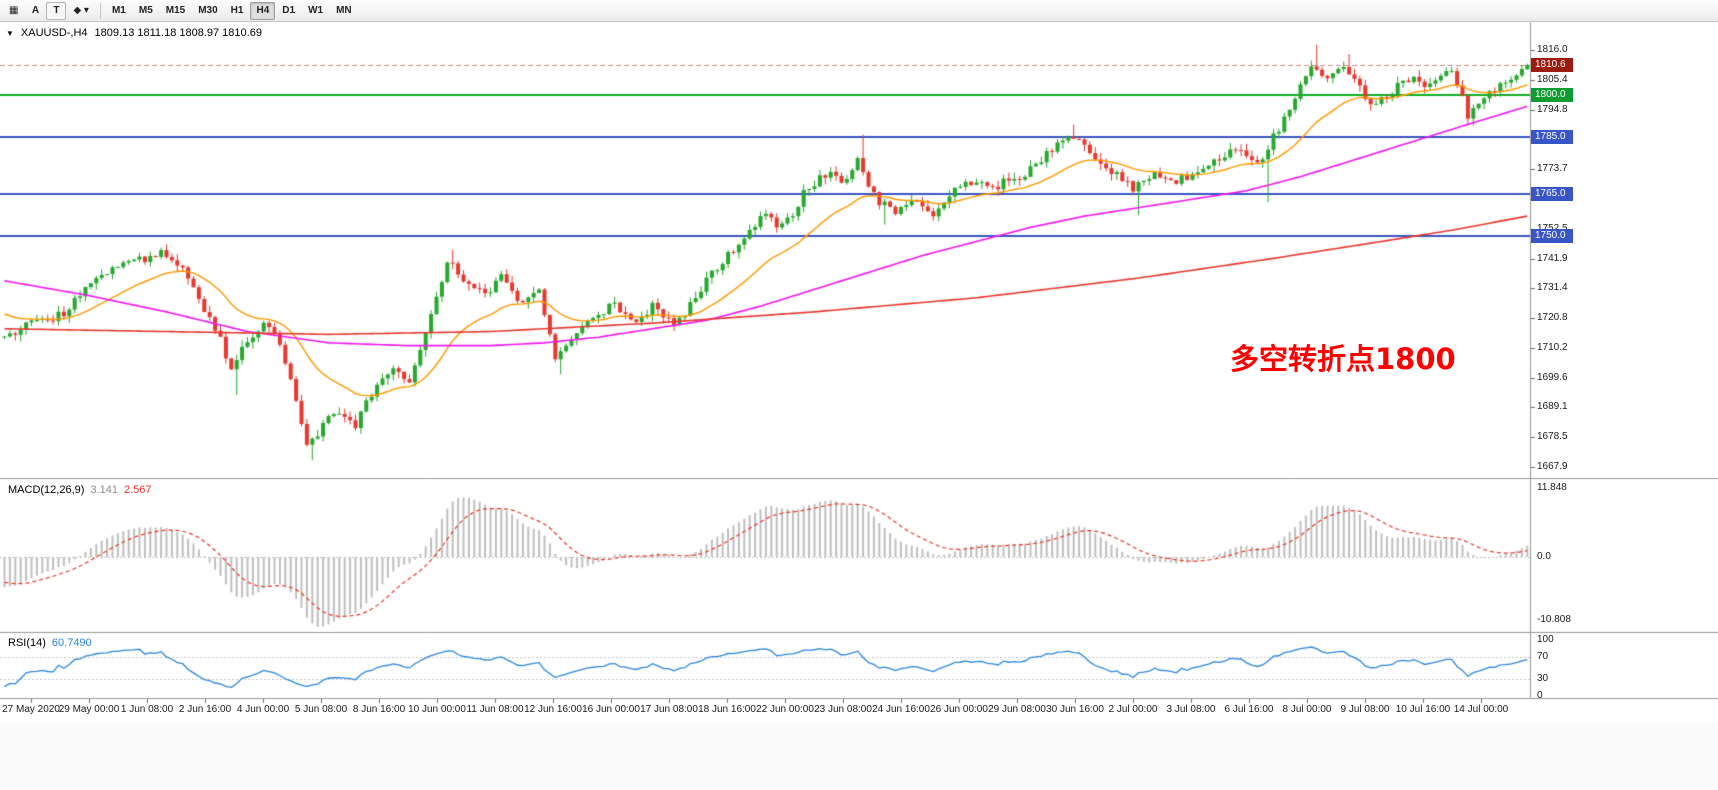 This screenshot has width=1718, height=790. I want to click on time-axis-label: 9 Jul 08:00, so click(1365, 709).